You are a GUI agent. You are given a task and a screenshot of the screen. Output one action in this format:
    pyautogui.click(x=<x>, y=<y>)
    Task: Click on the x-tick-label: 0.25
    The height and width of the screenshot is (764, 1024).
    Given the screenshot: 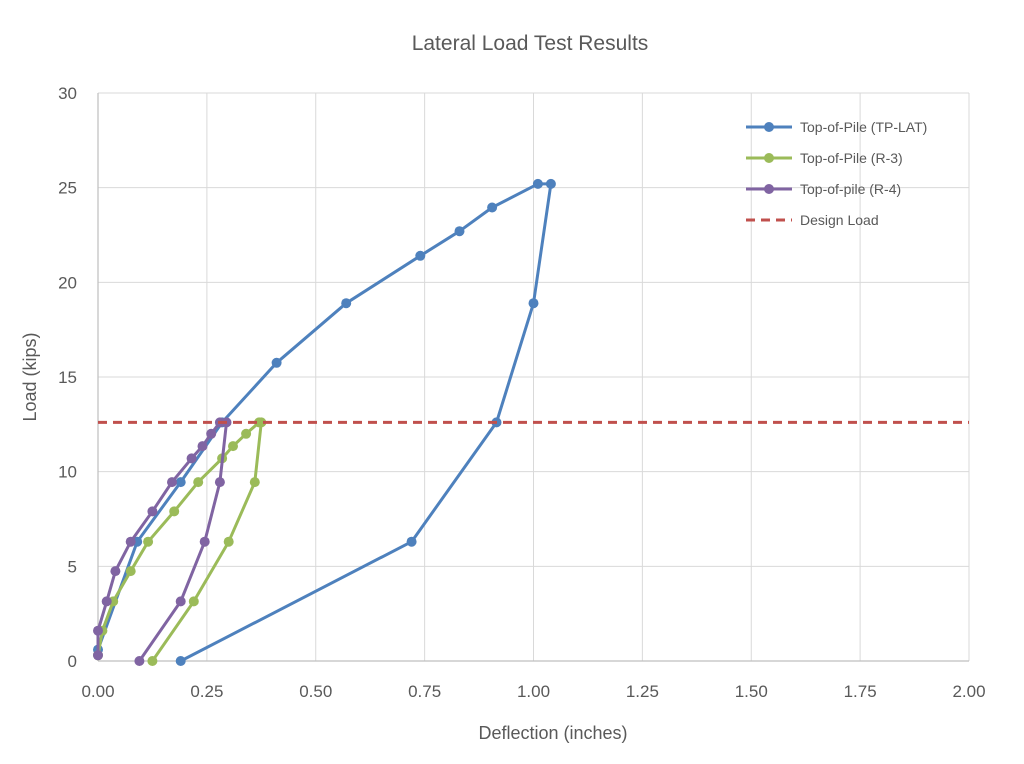 What is the action you would take?
    pyautogui.click(x=206, y=691)
    